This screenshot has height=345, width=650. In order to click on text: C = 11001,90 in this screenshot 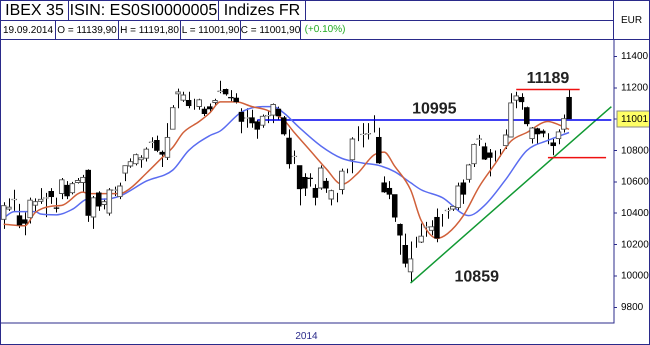, I will do `click(270, 30)`.